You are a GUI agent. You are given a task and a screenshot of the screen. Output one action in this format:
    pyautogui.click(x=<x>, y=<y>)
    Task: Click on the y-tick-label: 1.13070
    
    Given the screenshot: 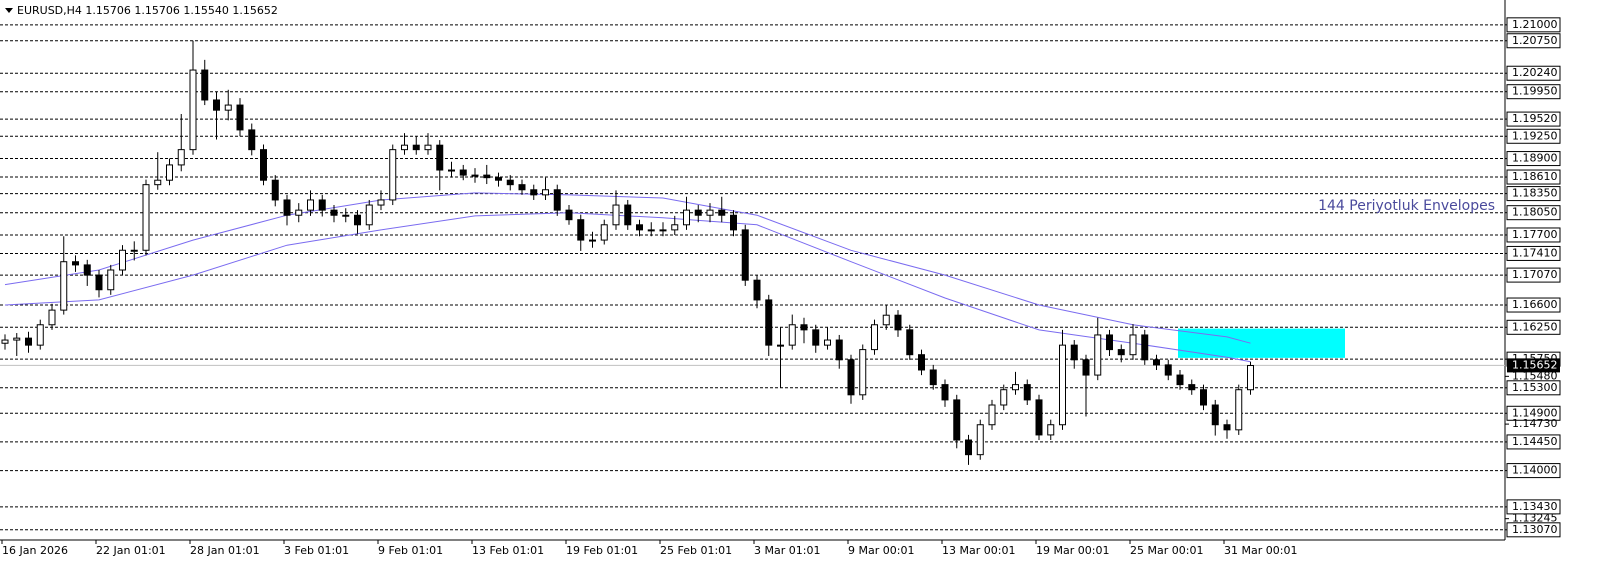 What is the action you would take?
    pyautogui.click(x=1535, y=529)
    